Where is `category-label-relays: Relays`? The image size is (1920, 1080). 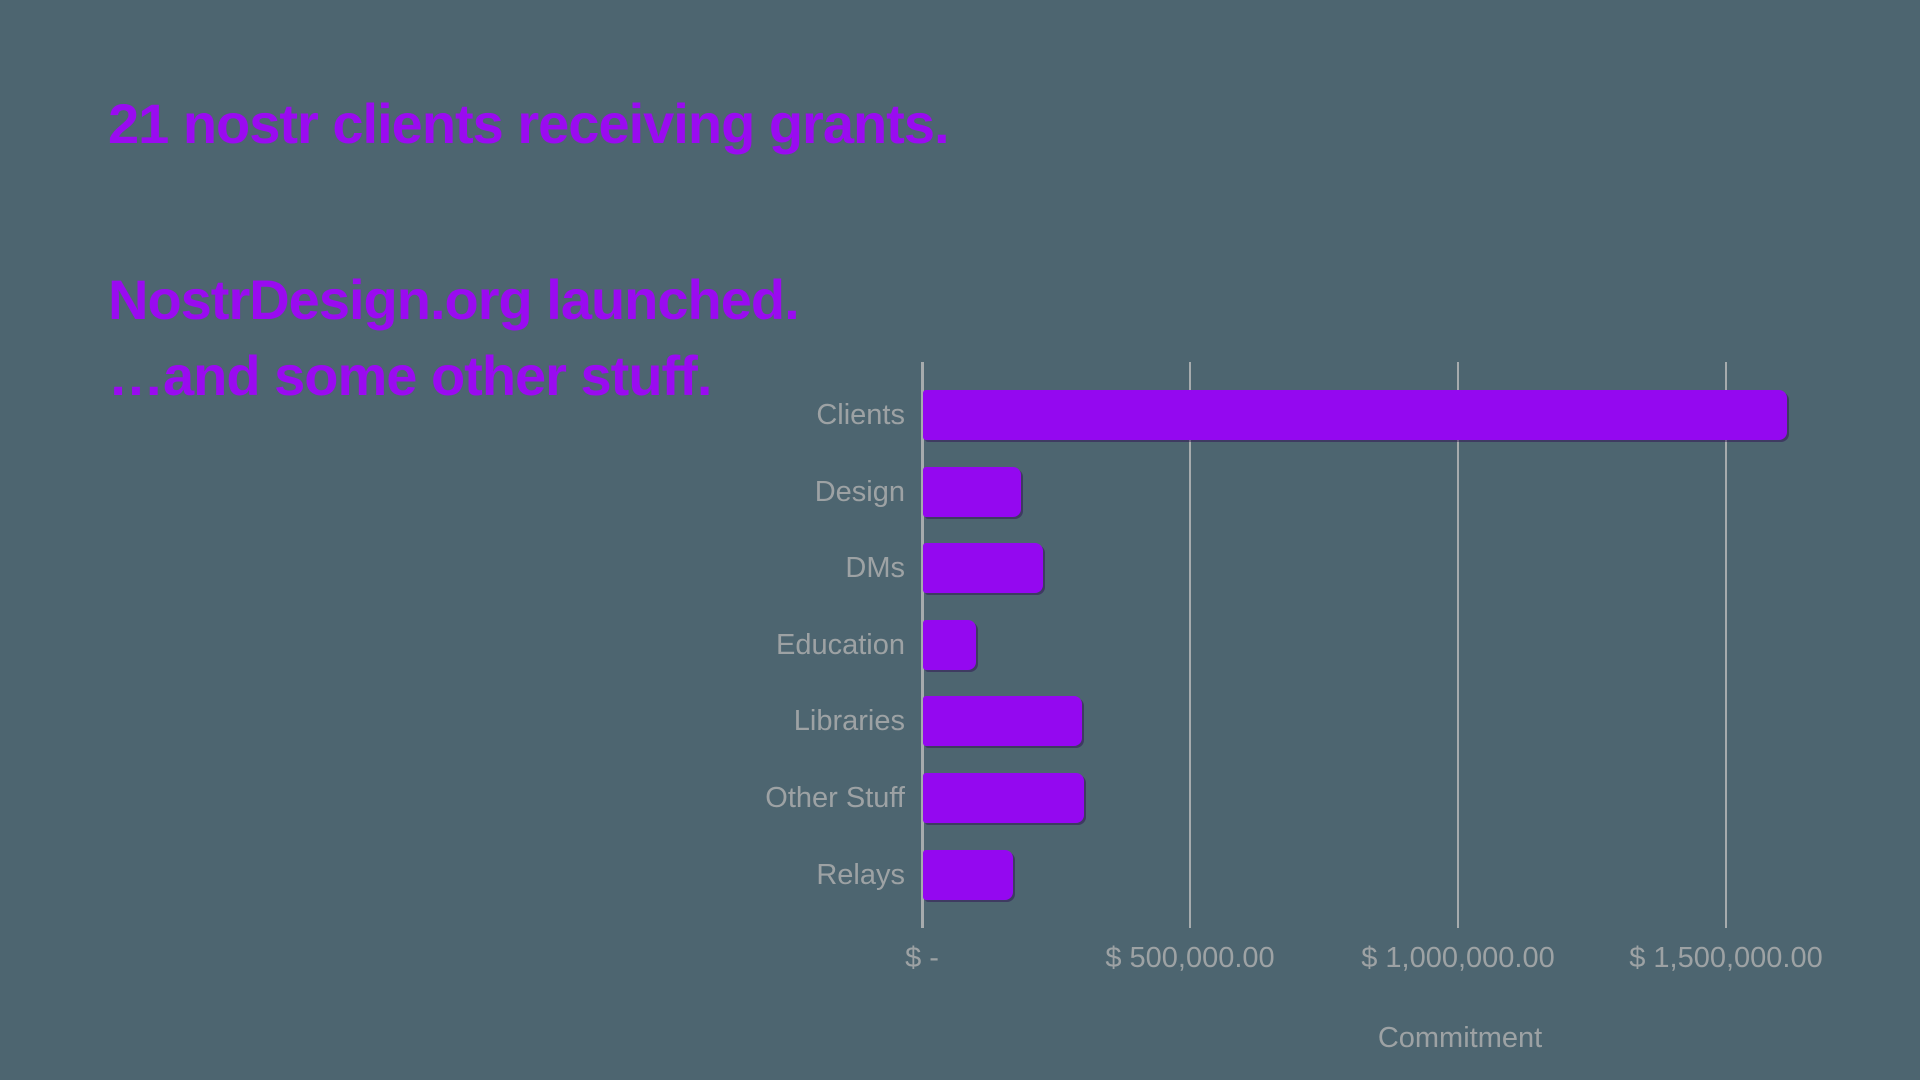 category-label-relays: Relays is located at coordinates (860, 874).